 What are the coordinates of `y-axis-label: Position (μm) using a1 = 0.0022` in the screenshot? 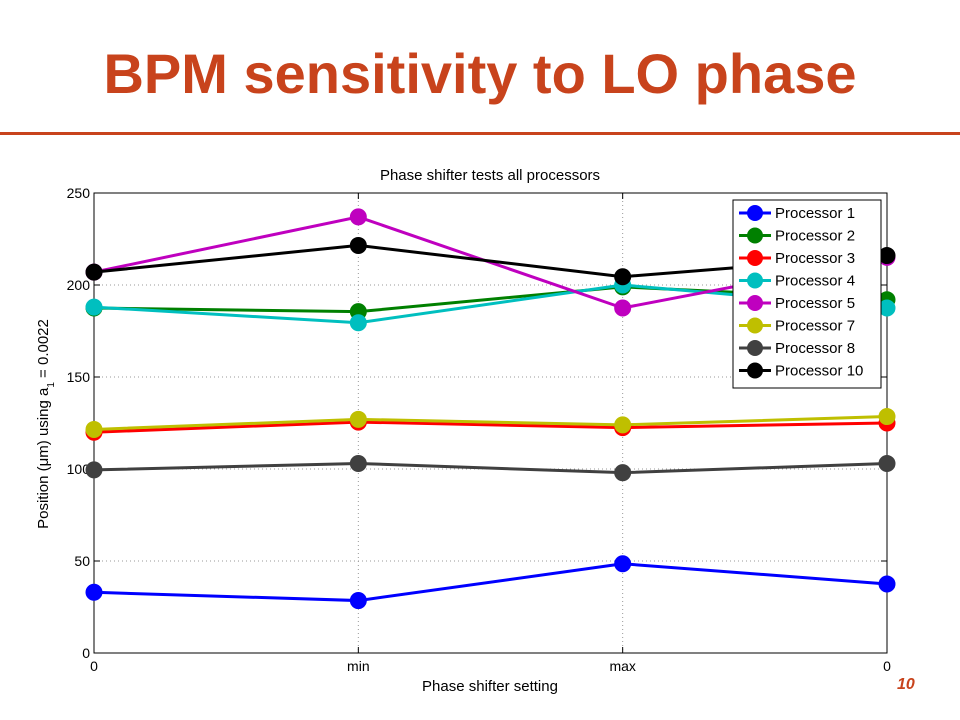 It's located at (46, 424).